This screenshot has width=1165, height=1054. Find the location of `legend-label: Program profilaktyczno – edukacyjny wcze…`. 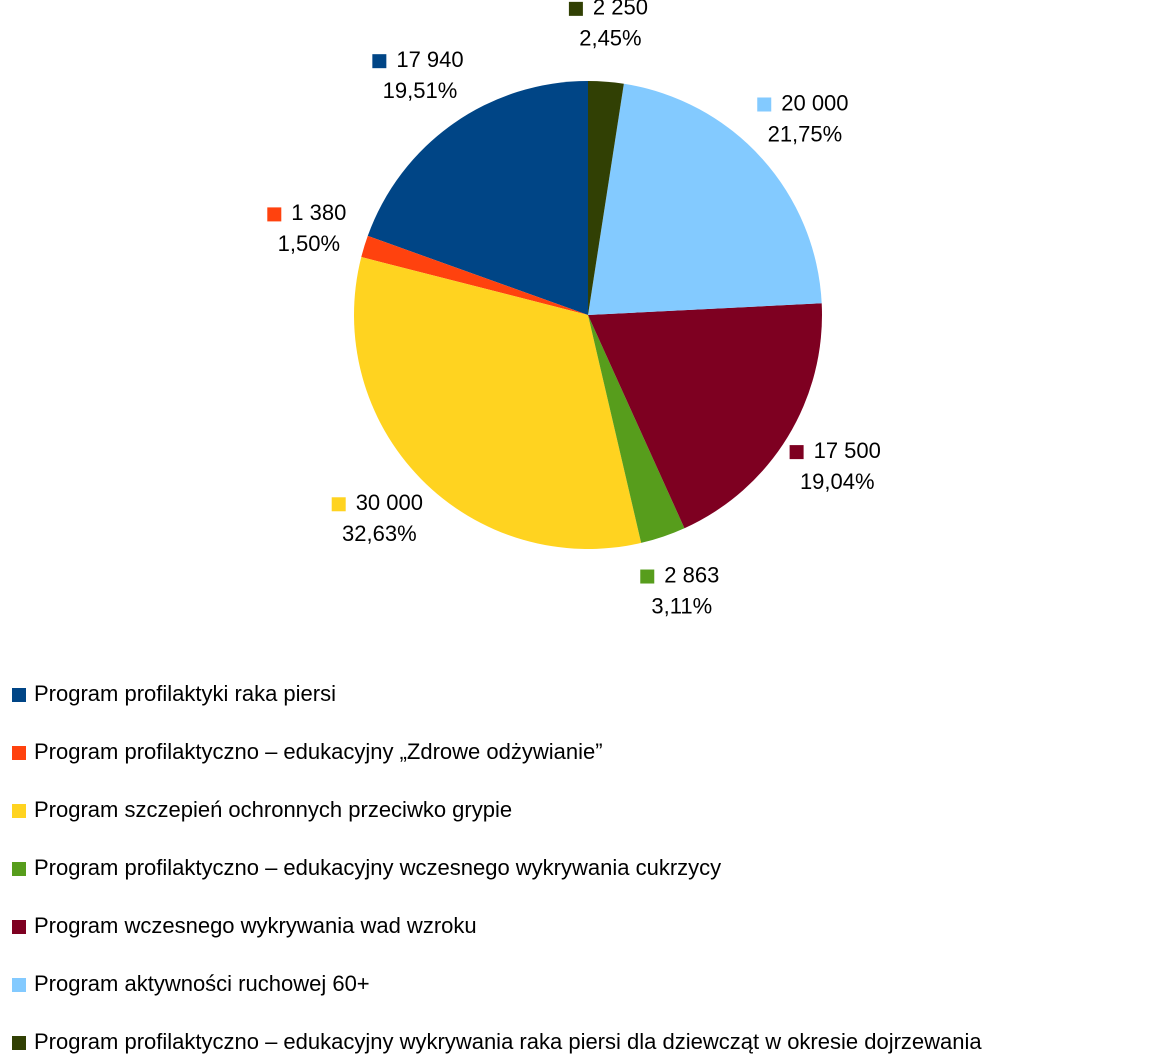

legend-label: Program profilaktyczno – edukacyjny wcze… is located at coordinates (377, 867).